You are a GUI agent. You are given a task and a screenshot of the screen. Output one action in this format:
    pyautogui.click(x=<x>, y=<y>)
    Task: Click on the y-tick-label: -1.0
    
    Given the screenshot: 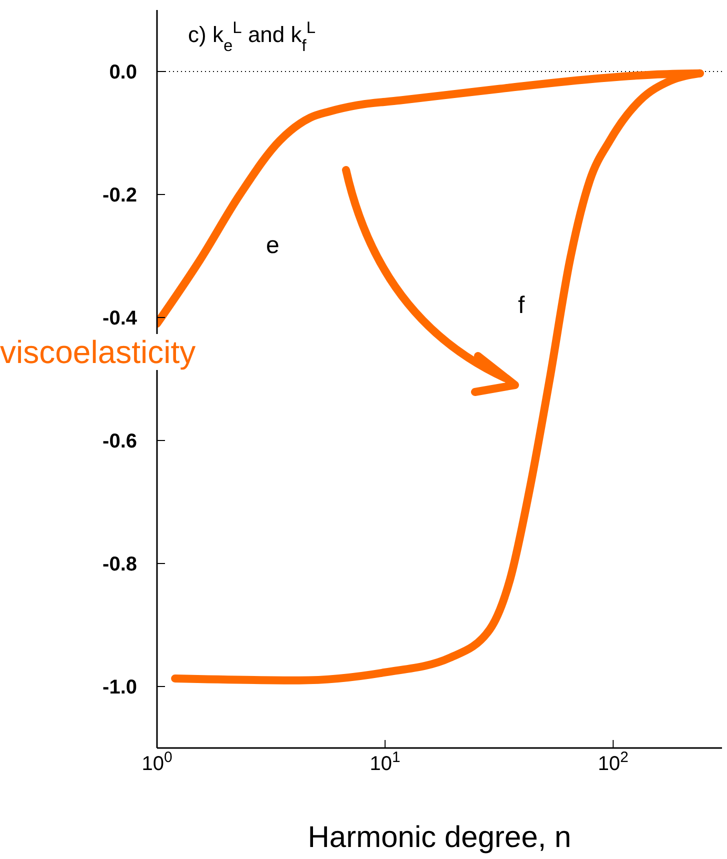 What is the action you would take?
    pyautogui.click(x=119, y=687)
    